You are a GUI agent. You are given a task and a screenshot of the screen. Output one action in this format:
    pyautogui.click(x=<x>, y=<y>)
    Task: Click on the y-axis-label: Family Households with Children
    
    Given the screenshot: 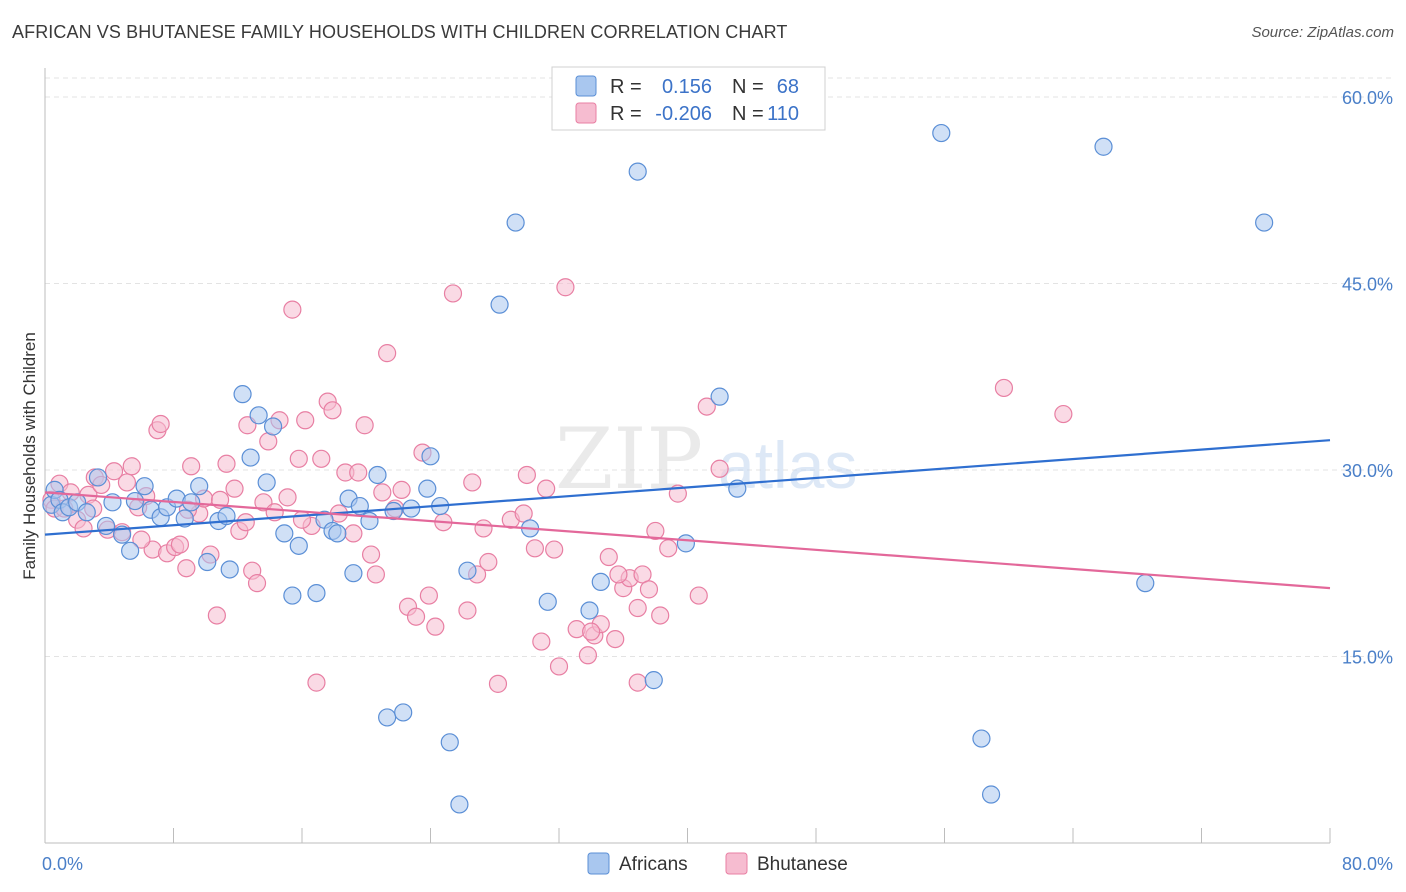 What is the action you would take?
    pyautogui.click(x=29, y=456)
    